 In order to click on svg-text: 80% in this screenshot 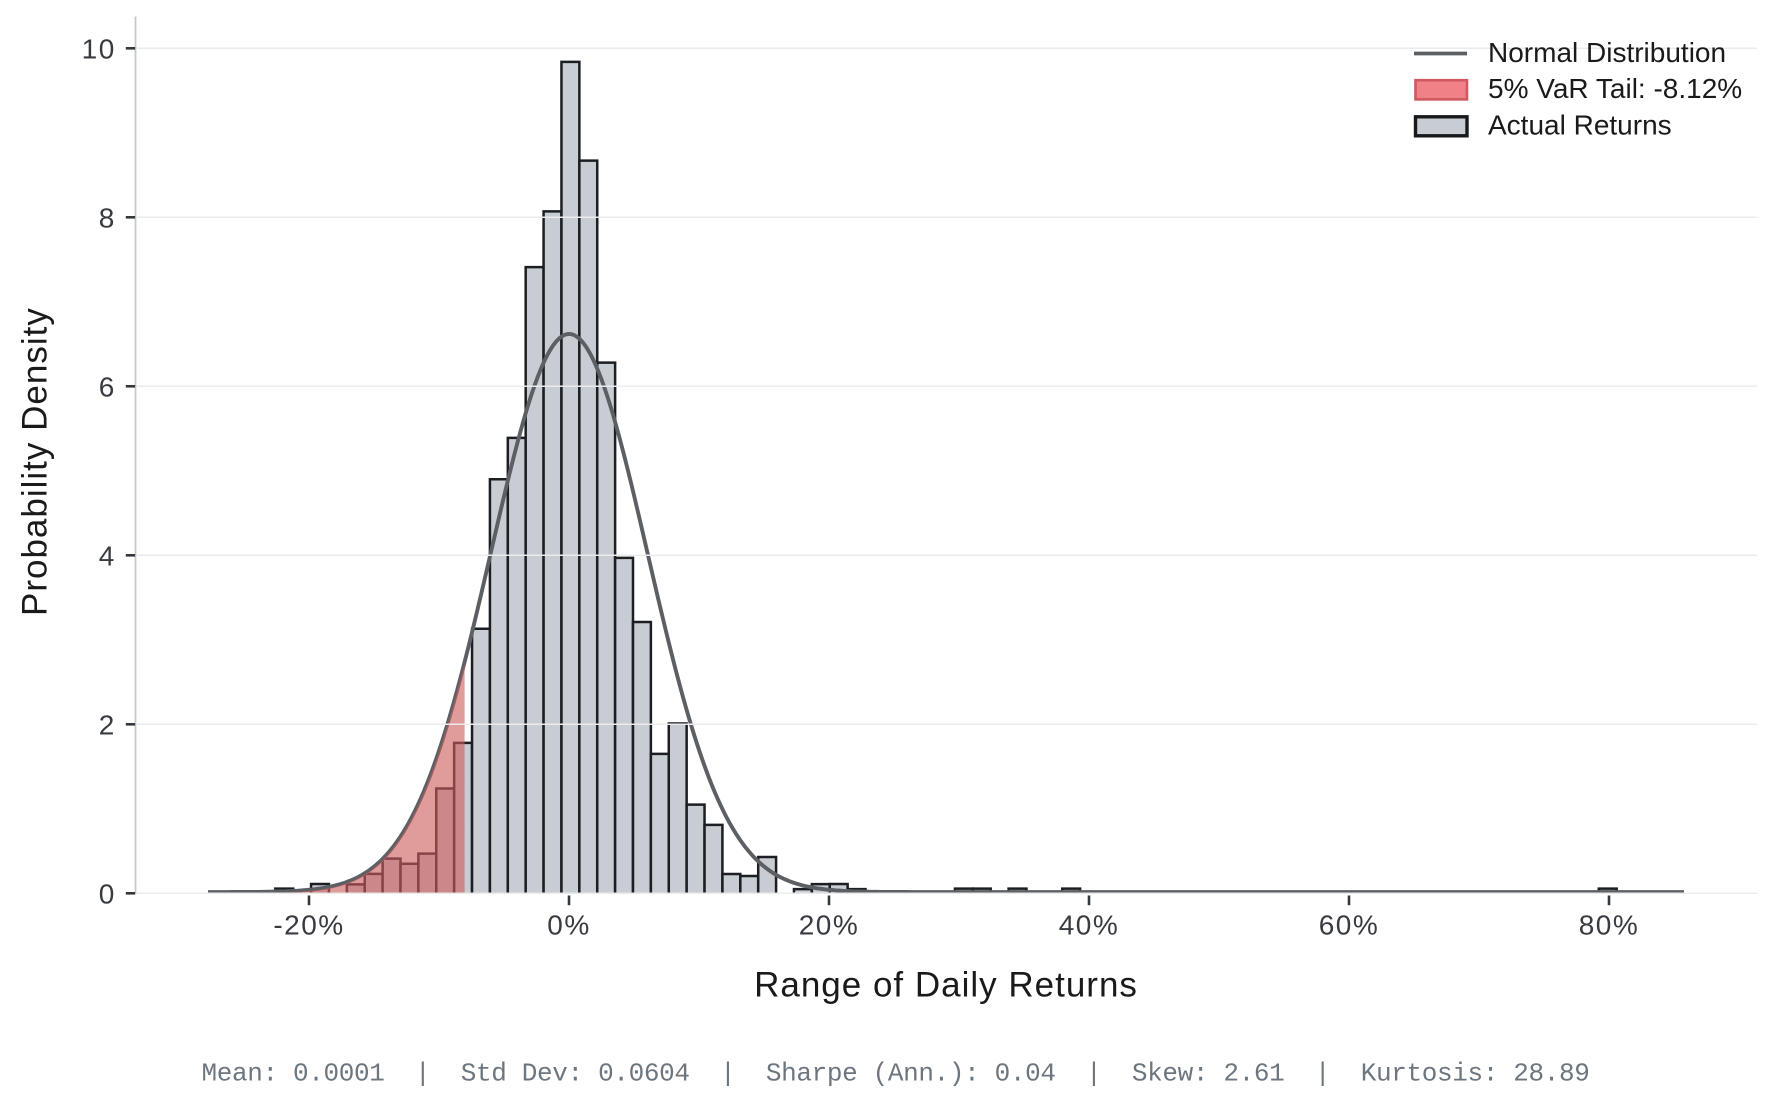, I will do `click(1609, 925)`.